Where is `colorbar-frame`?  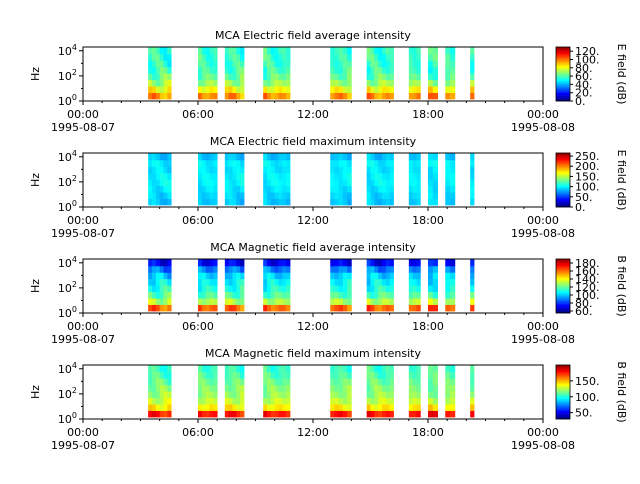
colorbar-frame is located at coordinates (563, 74).